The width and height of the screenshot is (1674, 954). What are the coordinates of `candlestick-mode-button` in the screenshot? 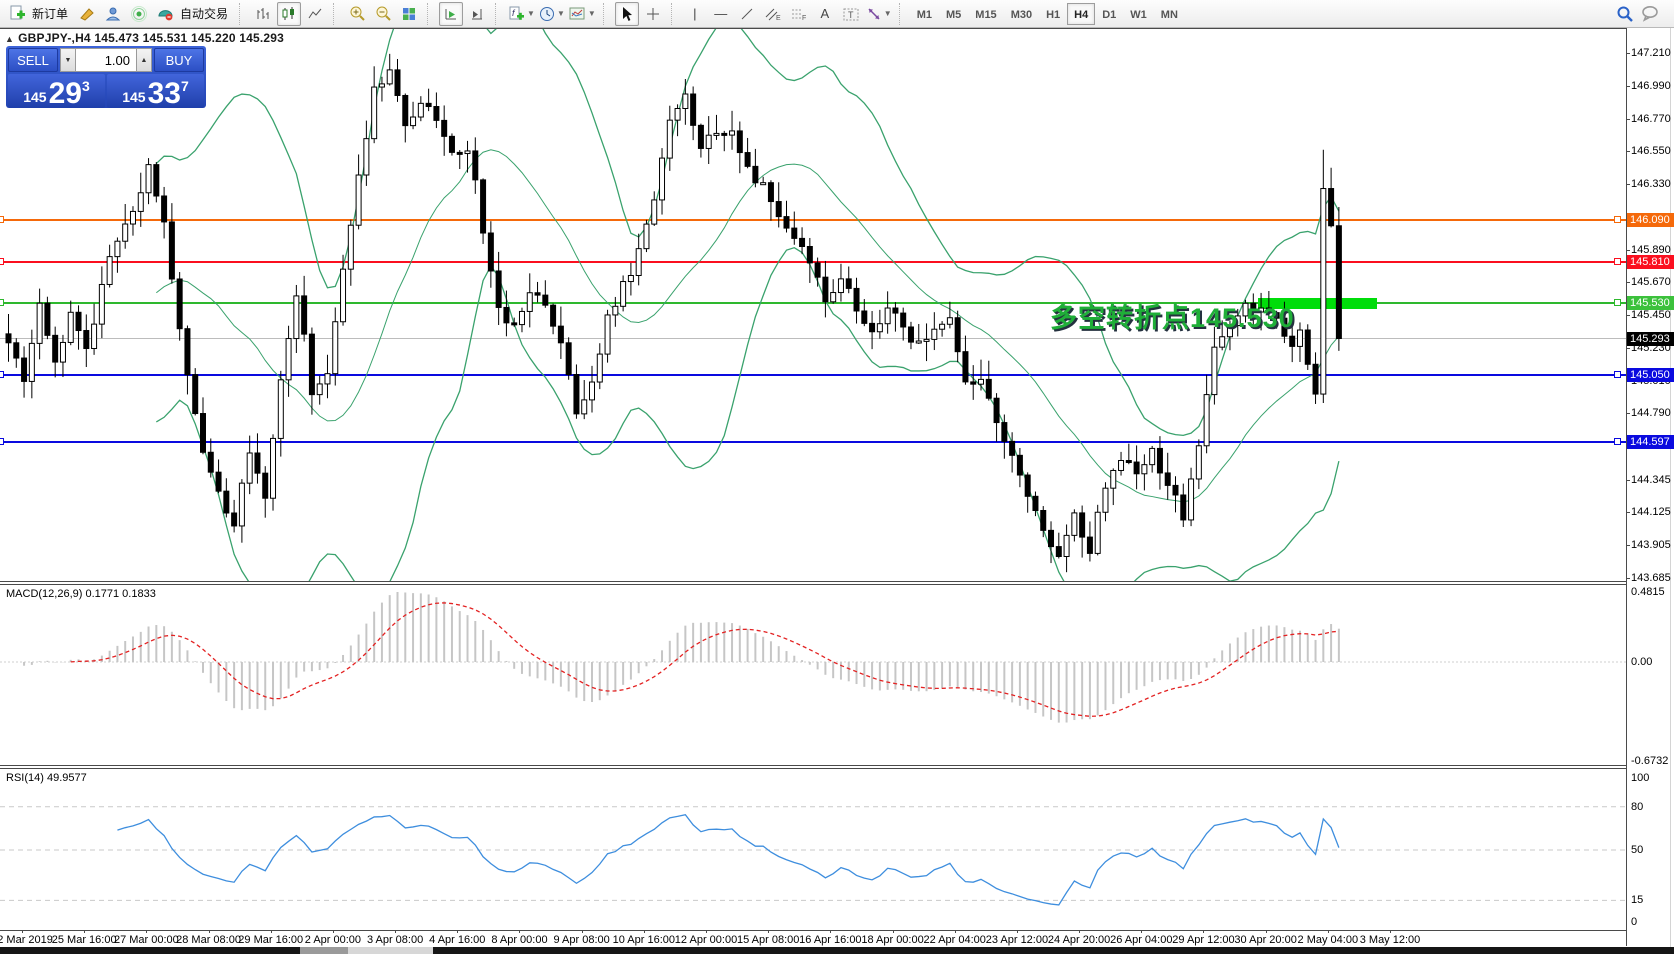 It's located at (289, 13).